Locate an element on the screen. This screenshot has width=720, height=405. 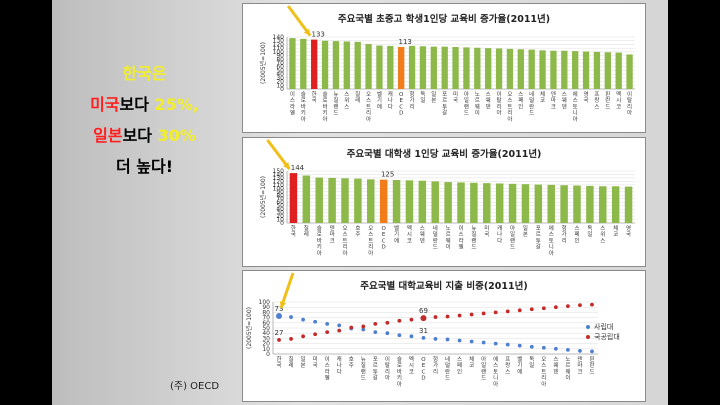
headline-line-2: 미국보다 25%, is located at coordinates (144, 104).